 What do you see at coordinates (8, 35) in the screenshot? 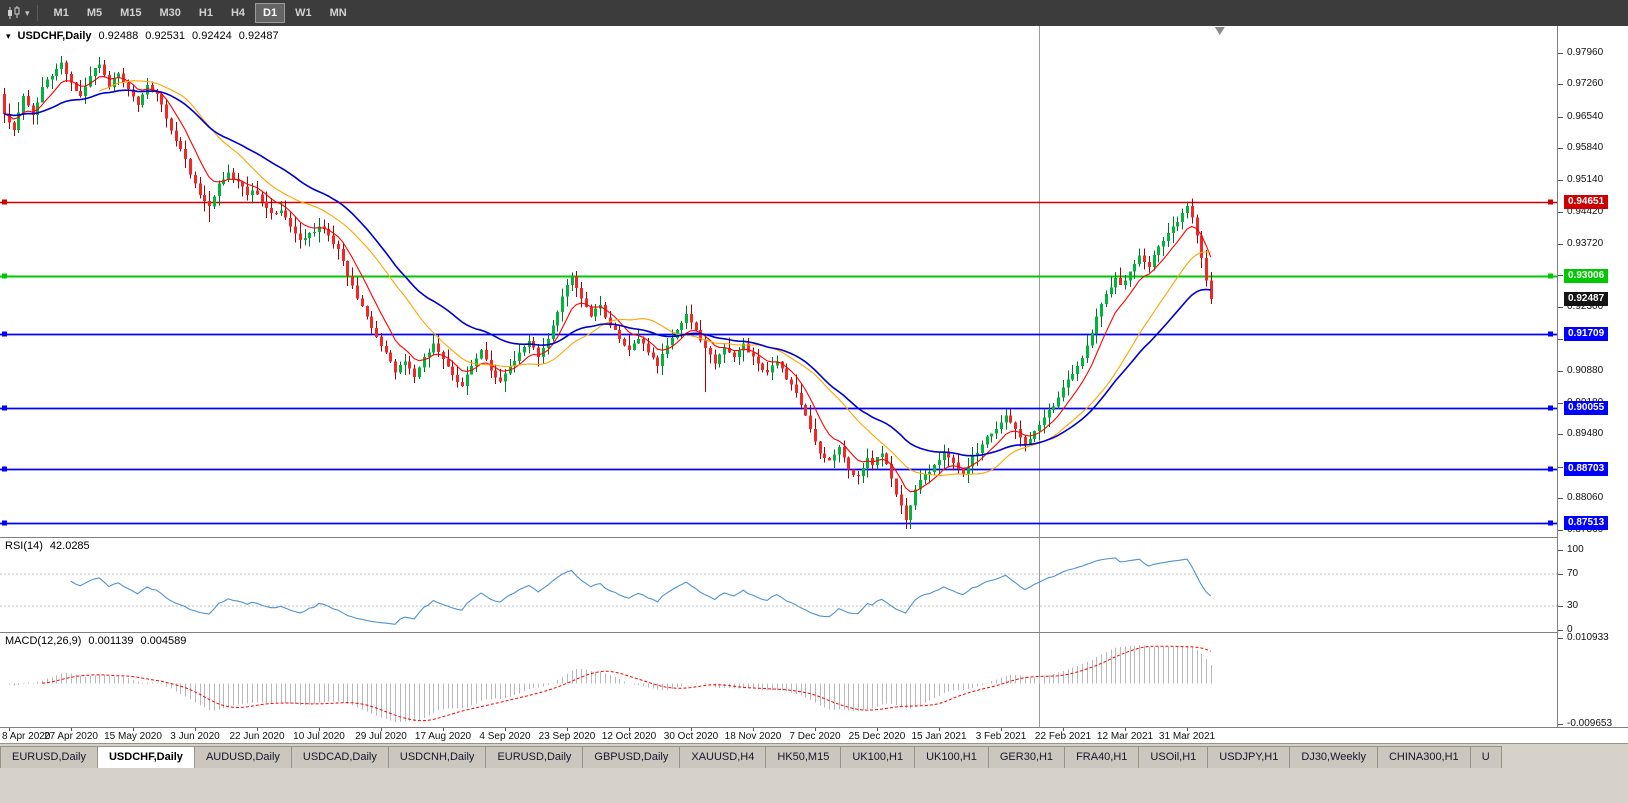
I see `symbol-menu-icon: ▾` at bounding box center [8, 35].